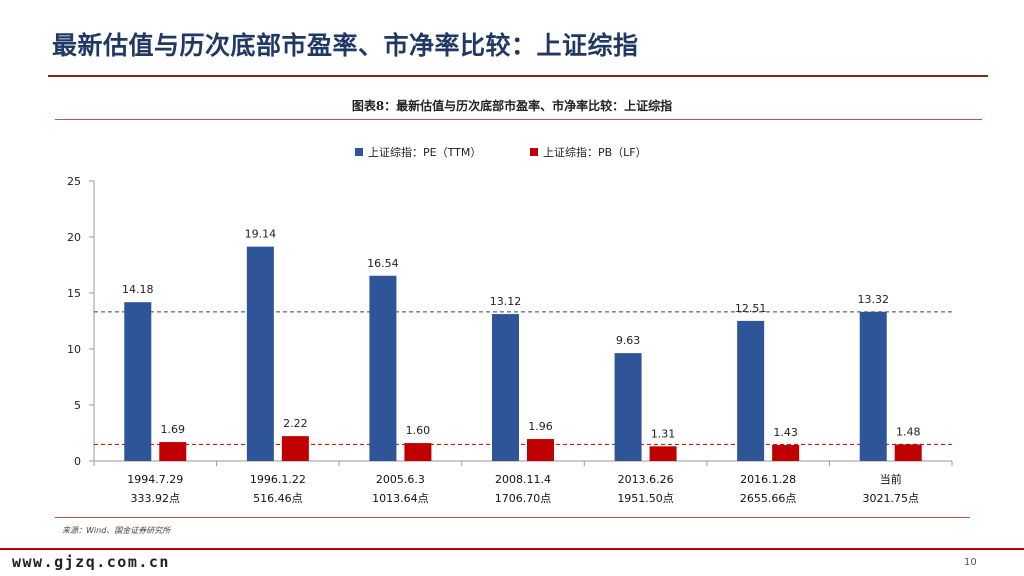  What do you see at coordinates (400, 479) in the screenshot?
I see `x-category-label: 2005.6.3` at bounding box center [400, 479].